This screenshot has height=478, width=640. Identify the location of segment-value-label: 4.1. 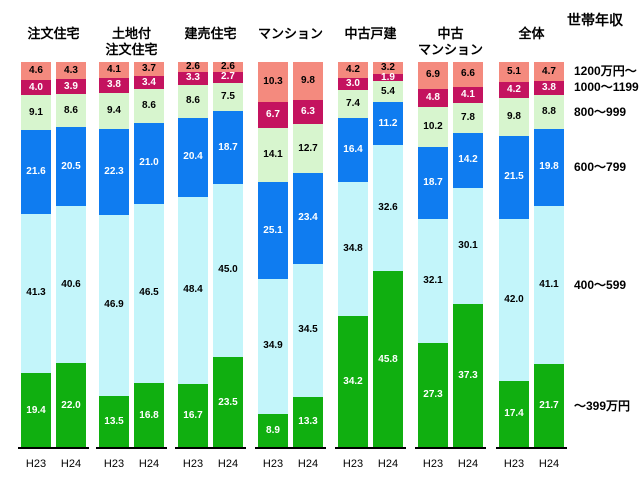
(468, 95).